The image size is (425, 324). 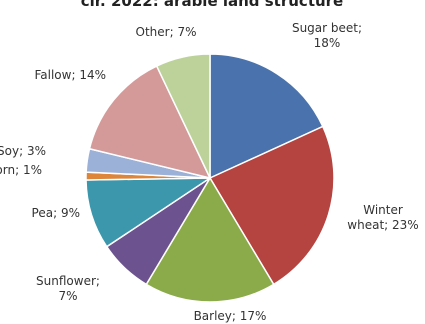 I want to click on label-fallow: Fallow; 14%, so click(x=70, y=75).